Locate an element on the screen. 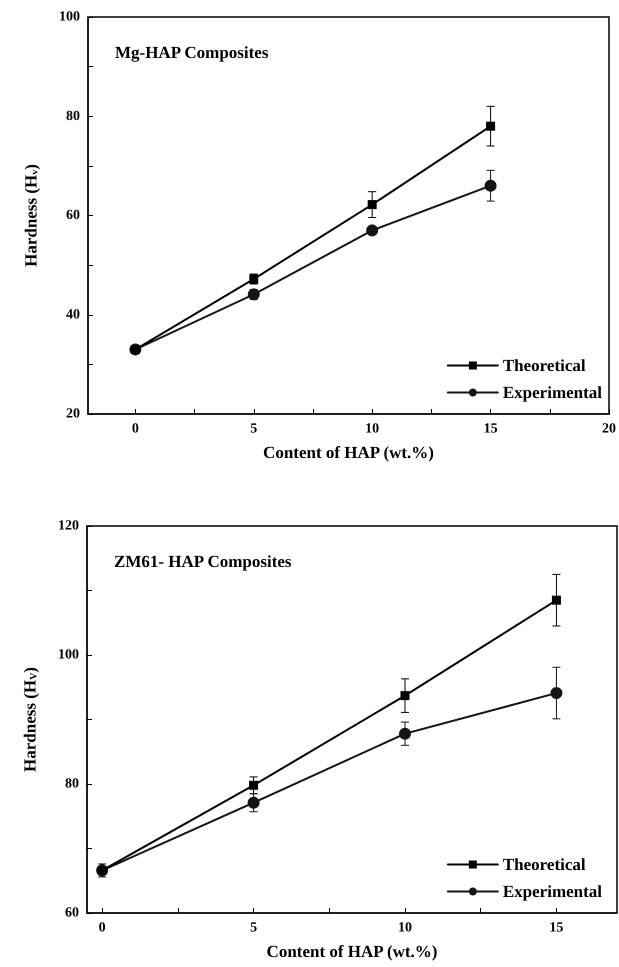 The height and width of the screenshot is (967, 619). y-tick-label: 120 is located at coordinates (68, 526).